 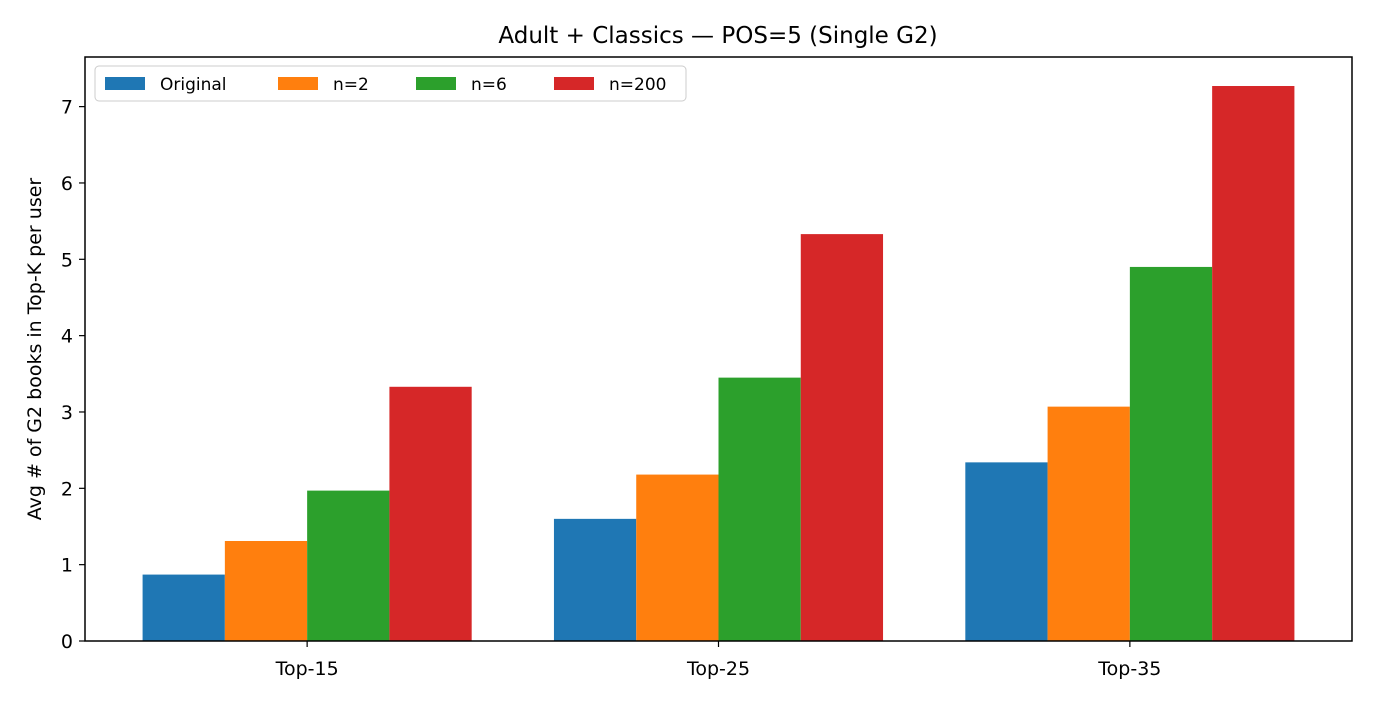 What do you see at coordinates (307, 669) in the screenshot?
I see `x-tick-label: Top-15` at bounding box center [307, 669].